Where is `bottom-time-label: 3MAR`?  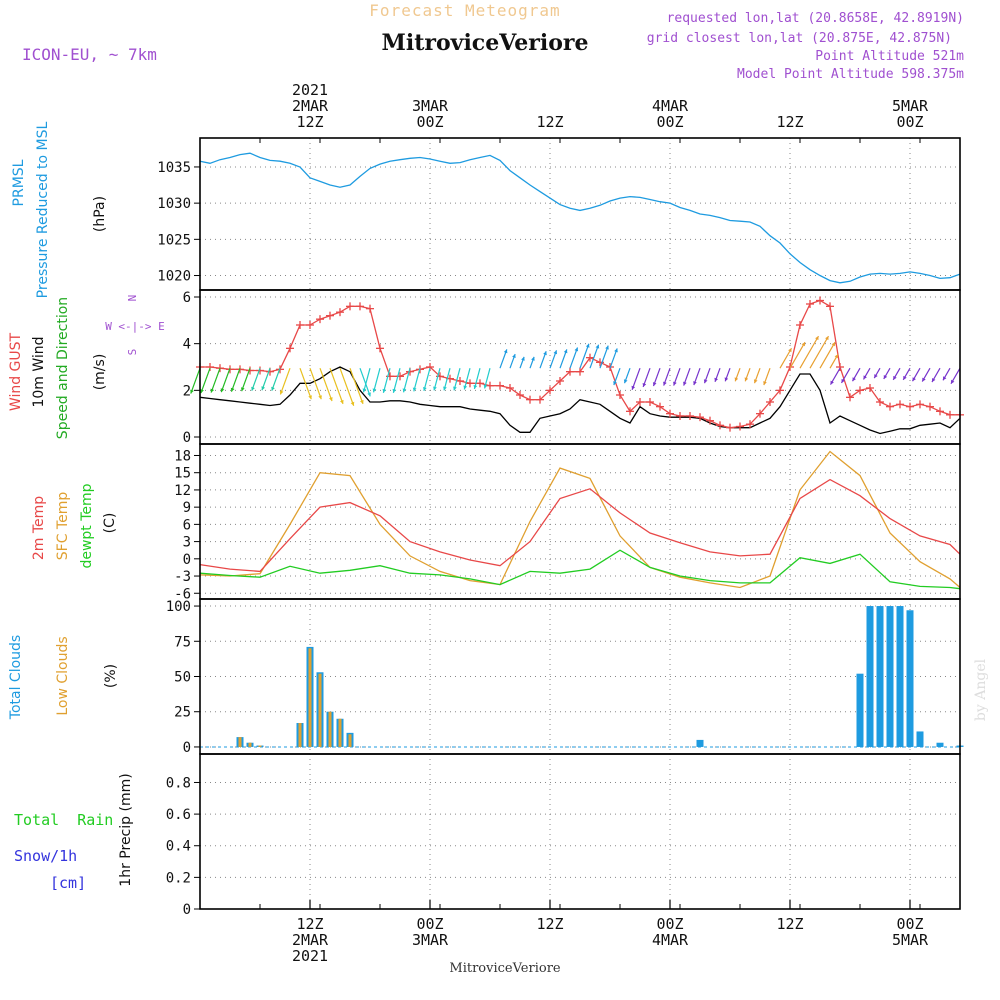 bottom-time-label: 3MAR is located at coordinates (430, 940).